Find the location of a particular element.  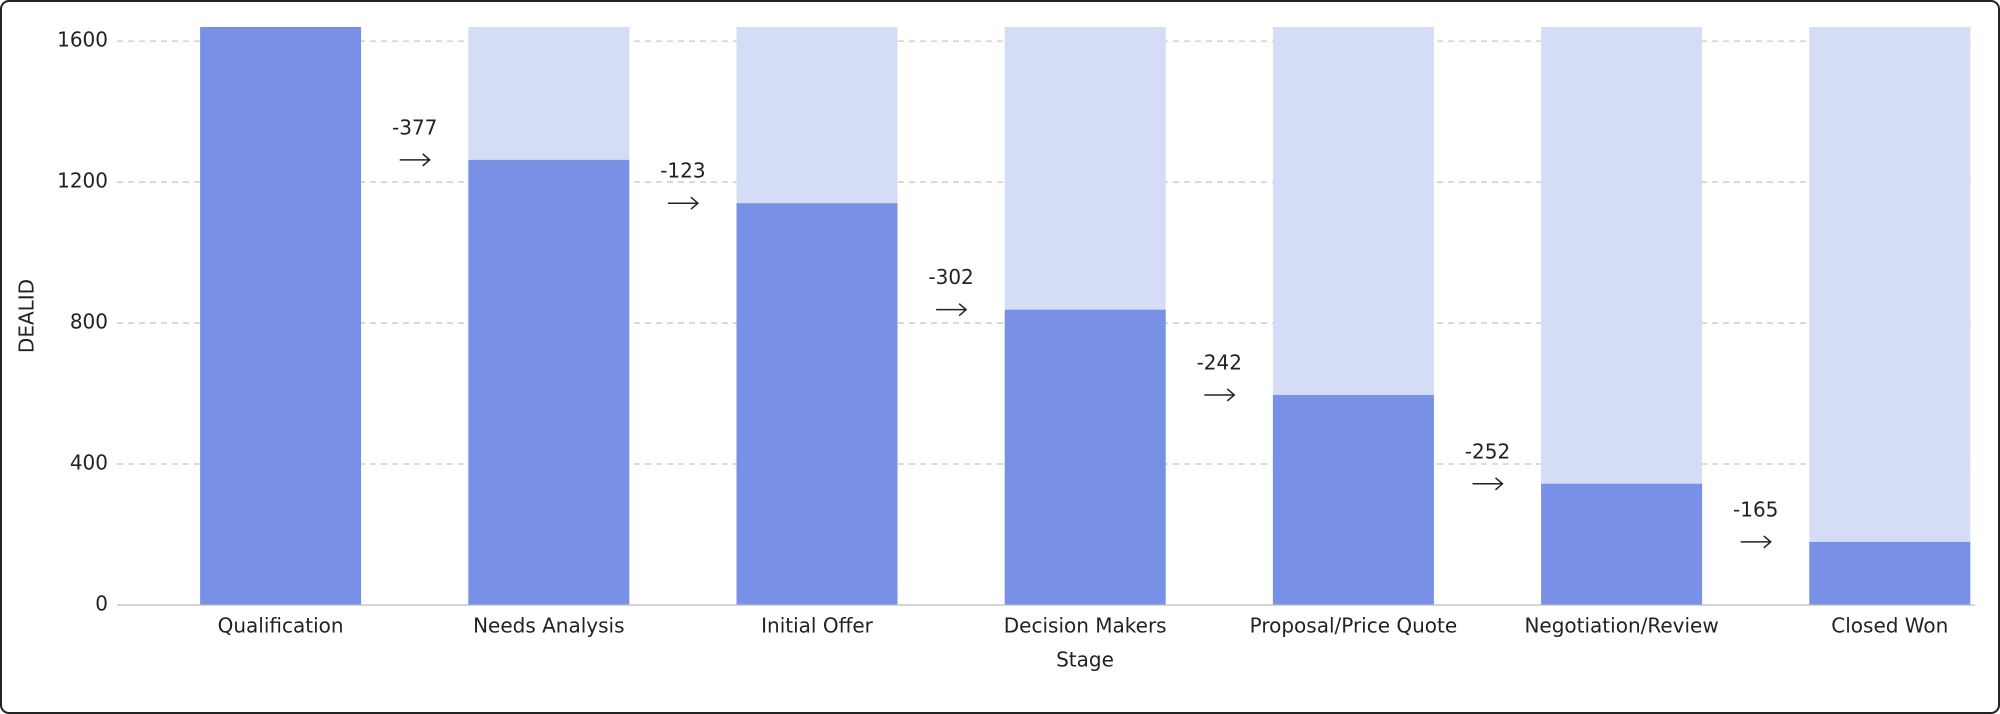

x-tick-label: Closed Won is located at coordinates (1889, 626).